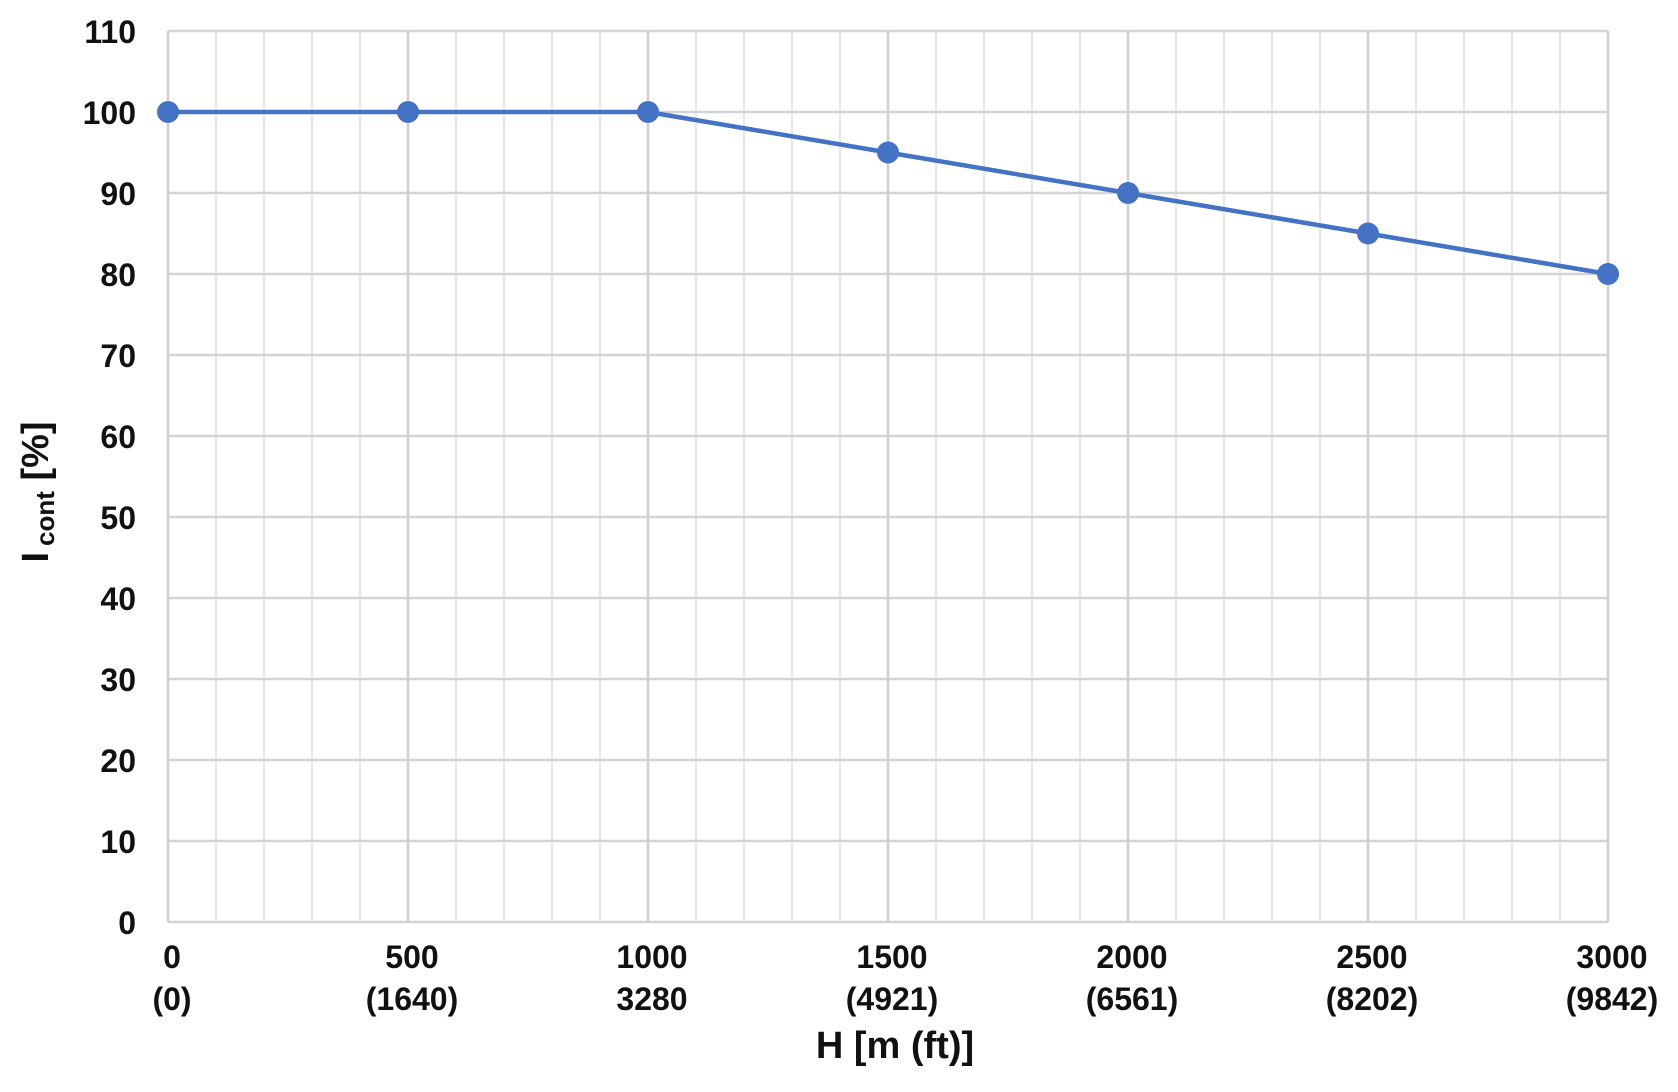 Image resolution: width=1678 pixels, height=1092 pixels. What do you see at coordinates (118, 599) in the screenshot?
I see `y-tick-label: 40` at bounding box center [118, 599].